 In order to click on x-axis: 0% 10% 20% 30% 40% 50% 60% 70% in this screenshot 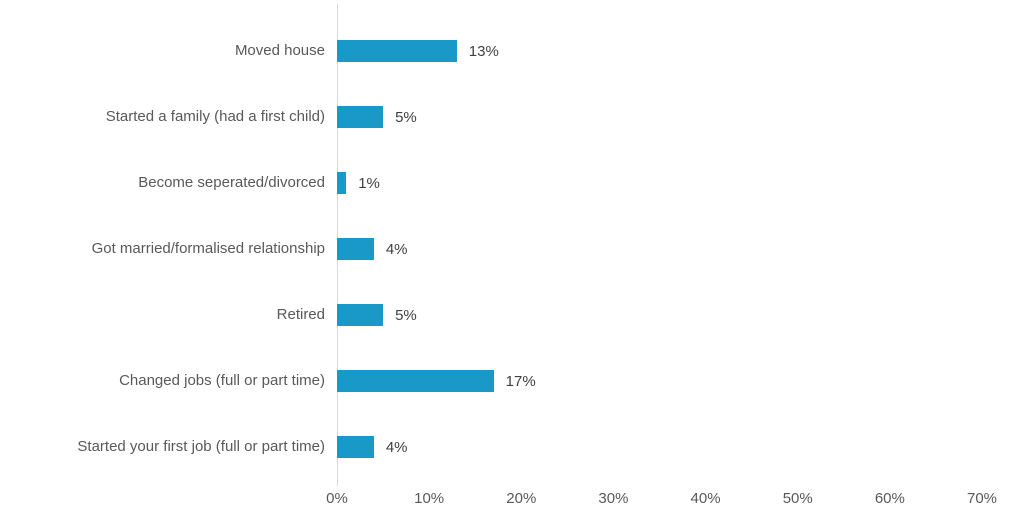, I will do `click(512, 500)`.